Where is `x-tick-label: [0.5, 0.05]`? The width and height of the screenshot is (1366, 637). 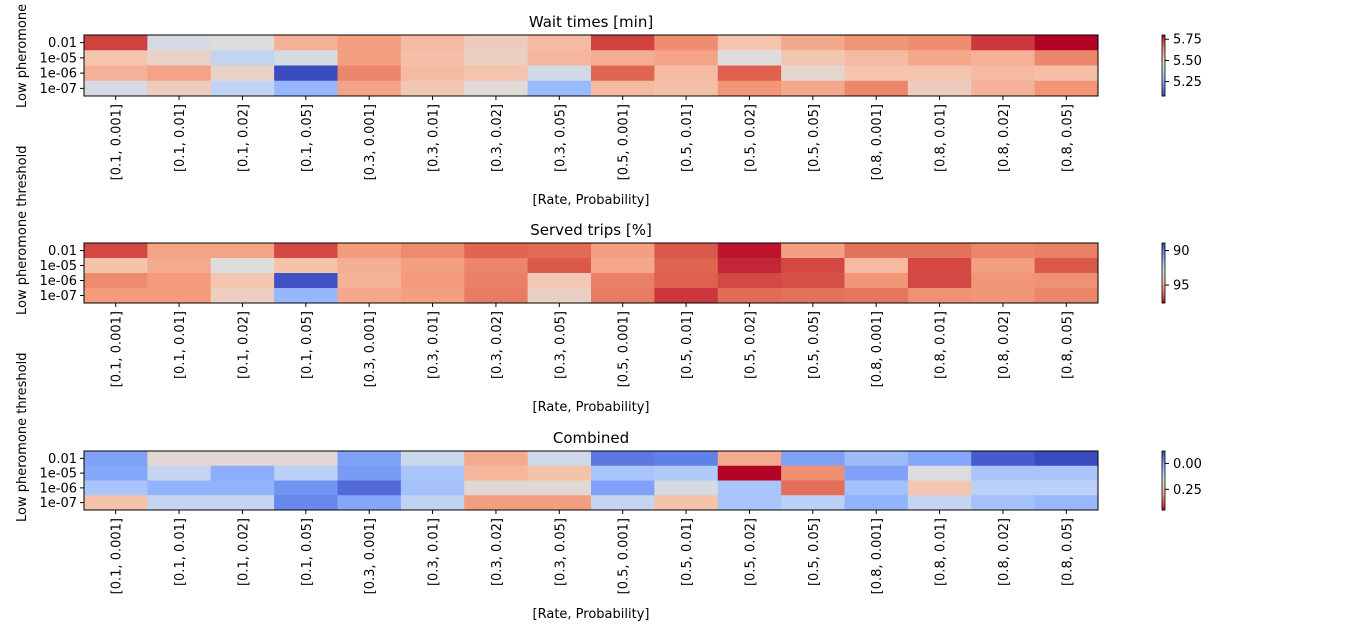 x-tick-label: [0.5, 0.05] is located at coordinates (814, 345).